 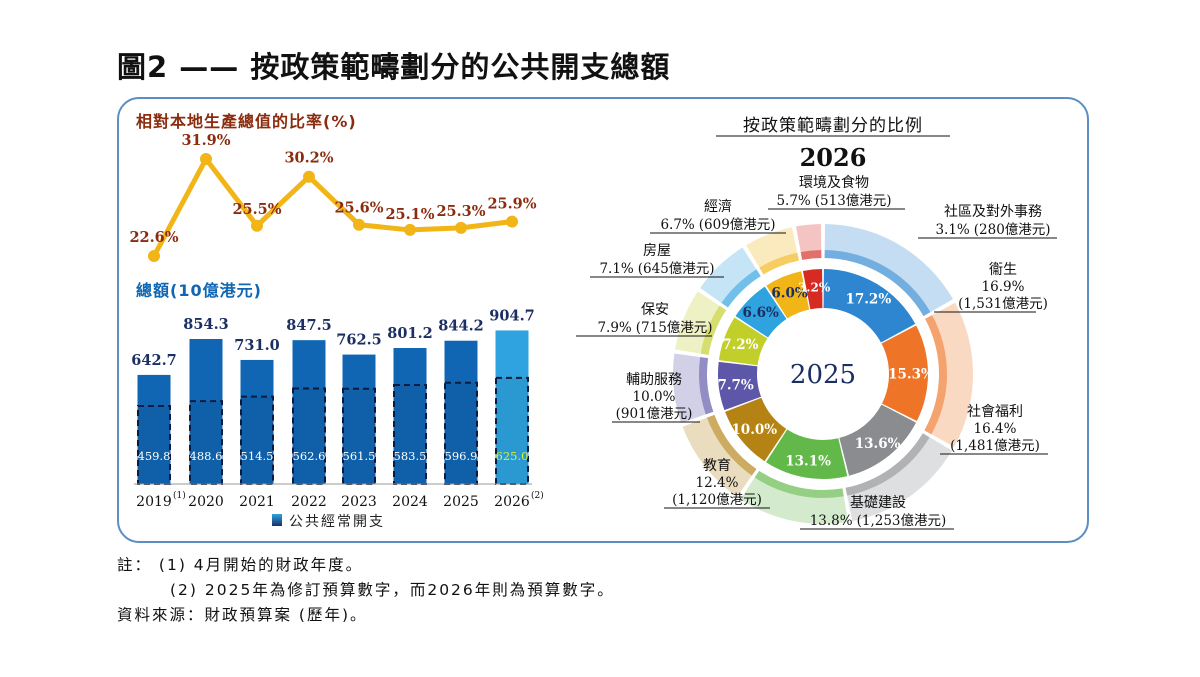 I want to click on outer-label-pct: 5.7%, so click(x=793, y=201).